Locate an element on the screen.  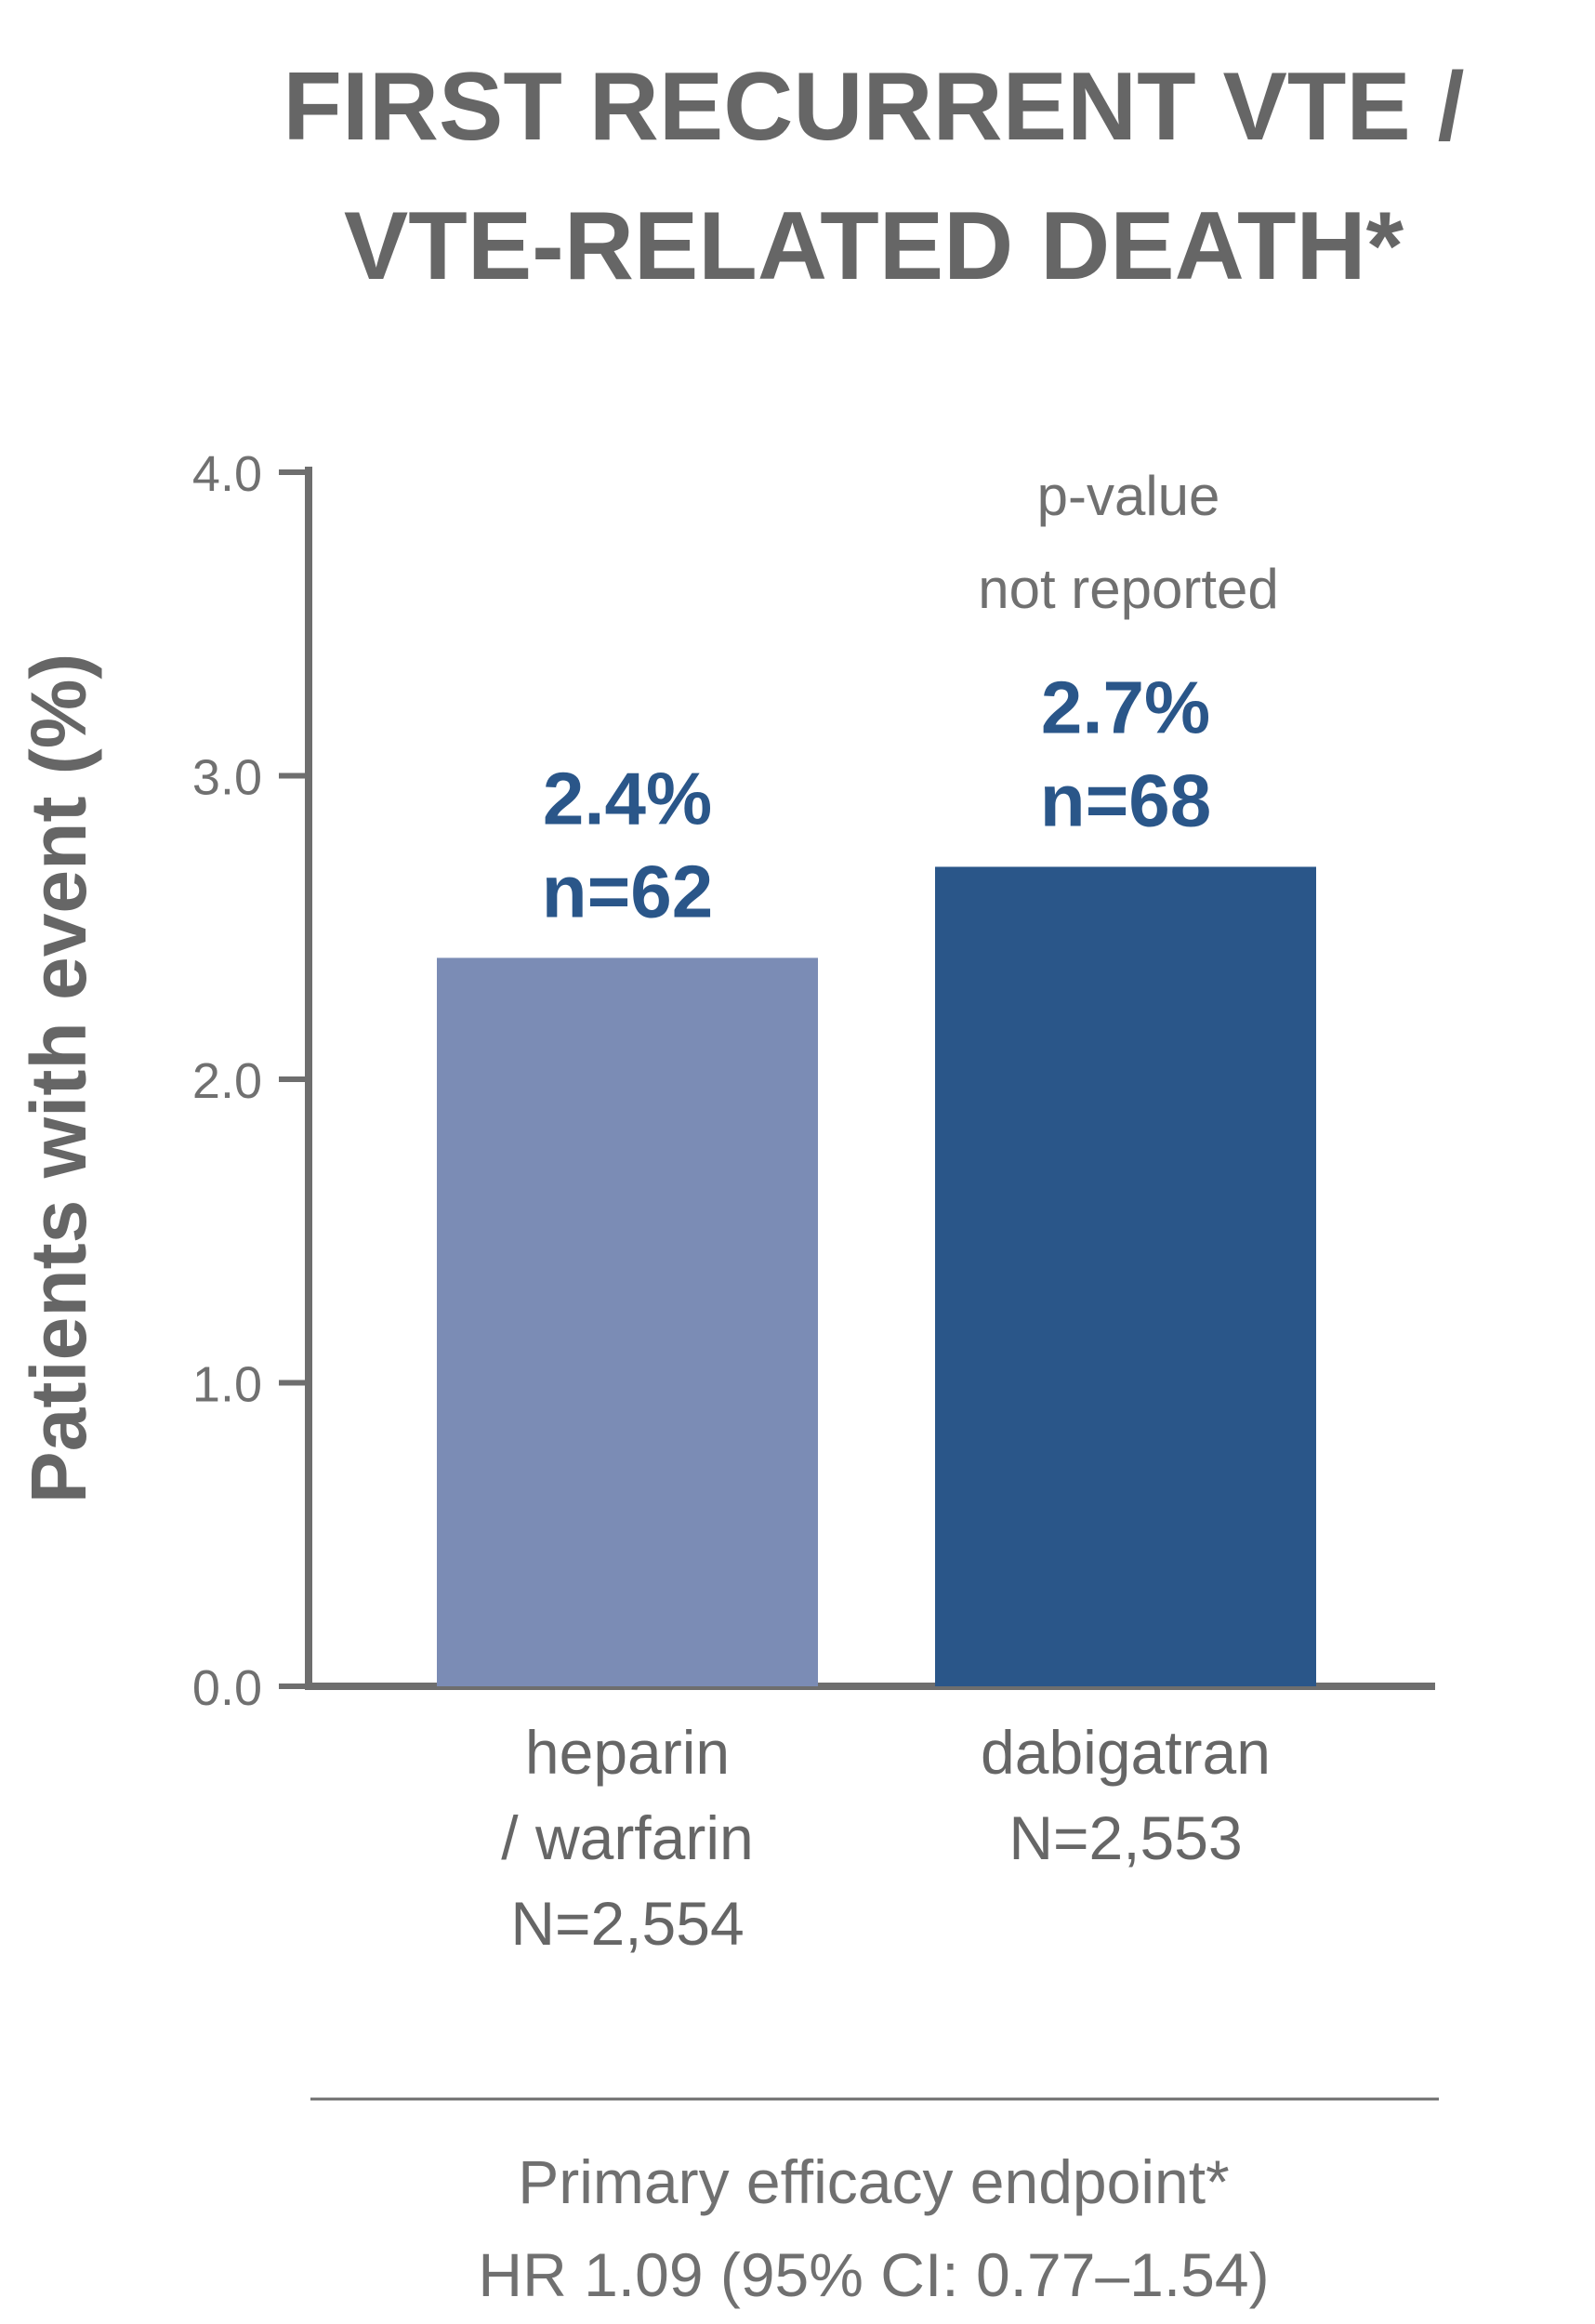
y-tick-label: 0.0 is located at coordinates (227, 1688).